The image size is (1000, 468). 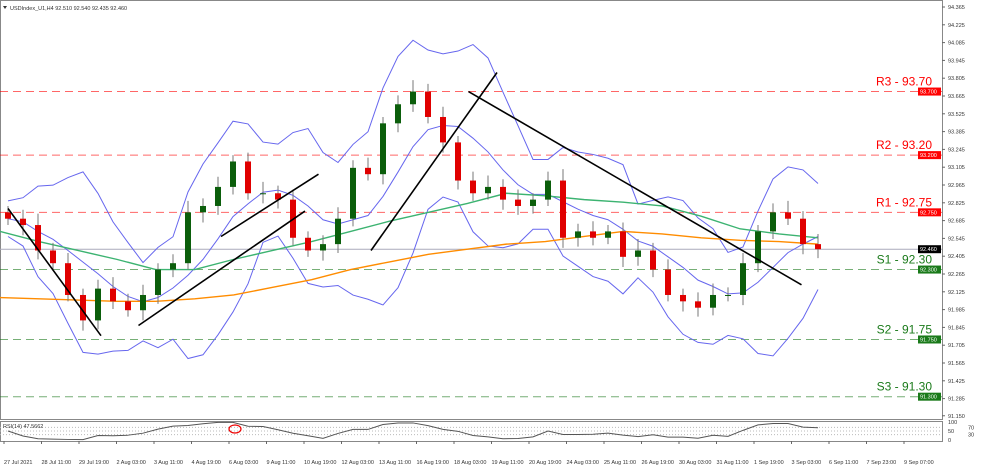 What do you see at coordinates (956, 44) in the screenshot?
I see `y-tick-label: 94.085` at bounding box center [956, 44].